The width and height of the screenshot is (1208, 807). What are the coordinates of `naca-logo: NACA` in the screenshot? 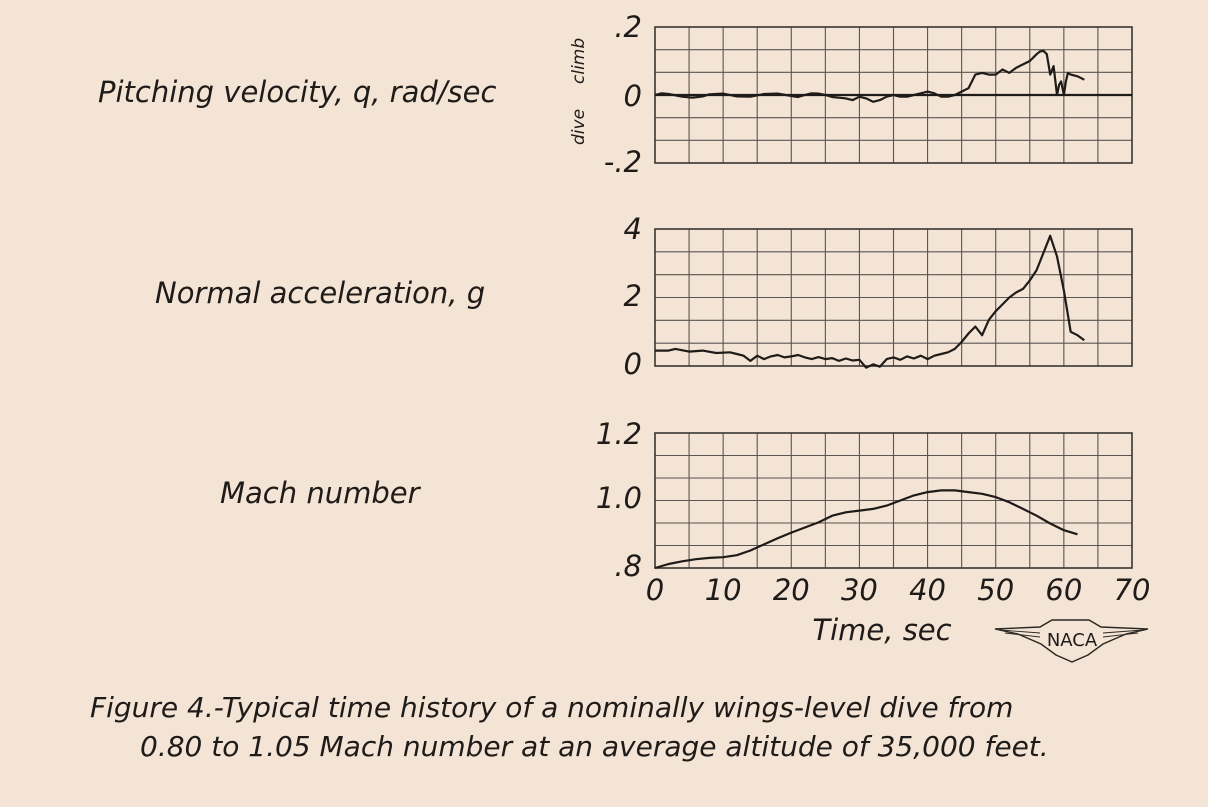 It's located at (1071, 641).